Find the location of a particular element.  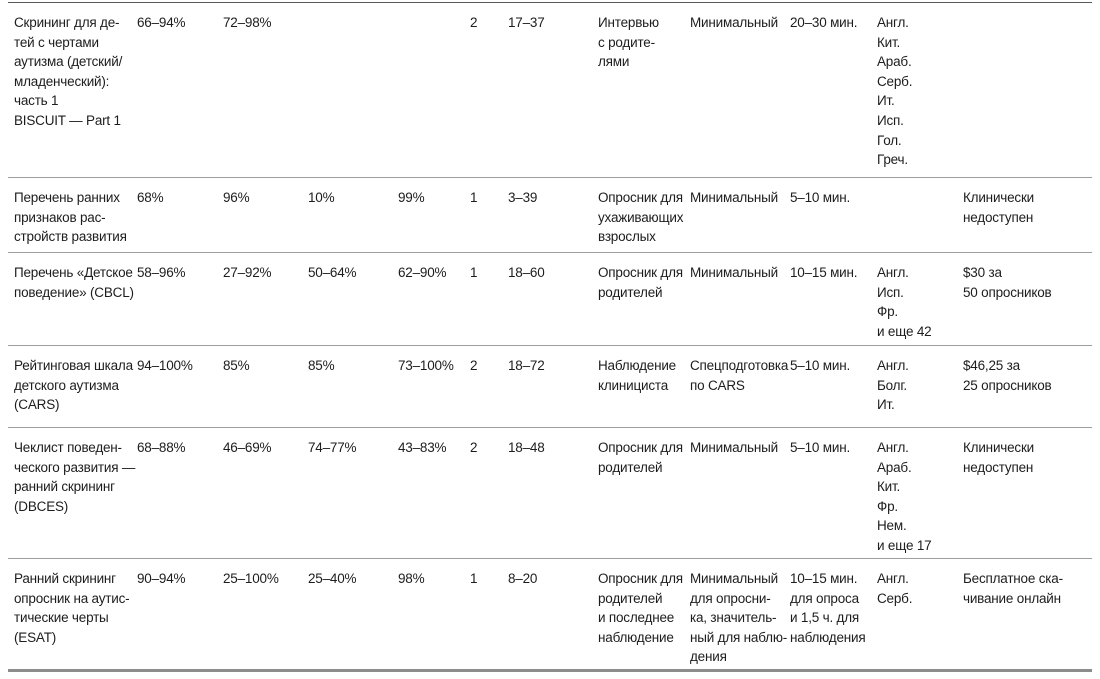

metric-ppv: 10% is located at coordinates (321, 197).